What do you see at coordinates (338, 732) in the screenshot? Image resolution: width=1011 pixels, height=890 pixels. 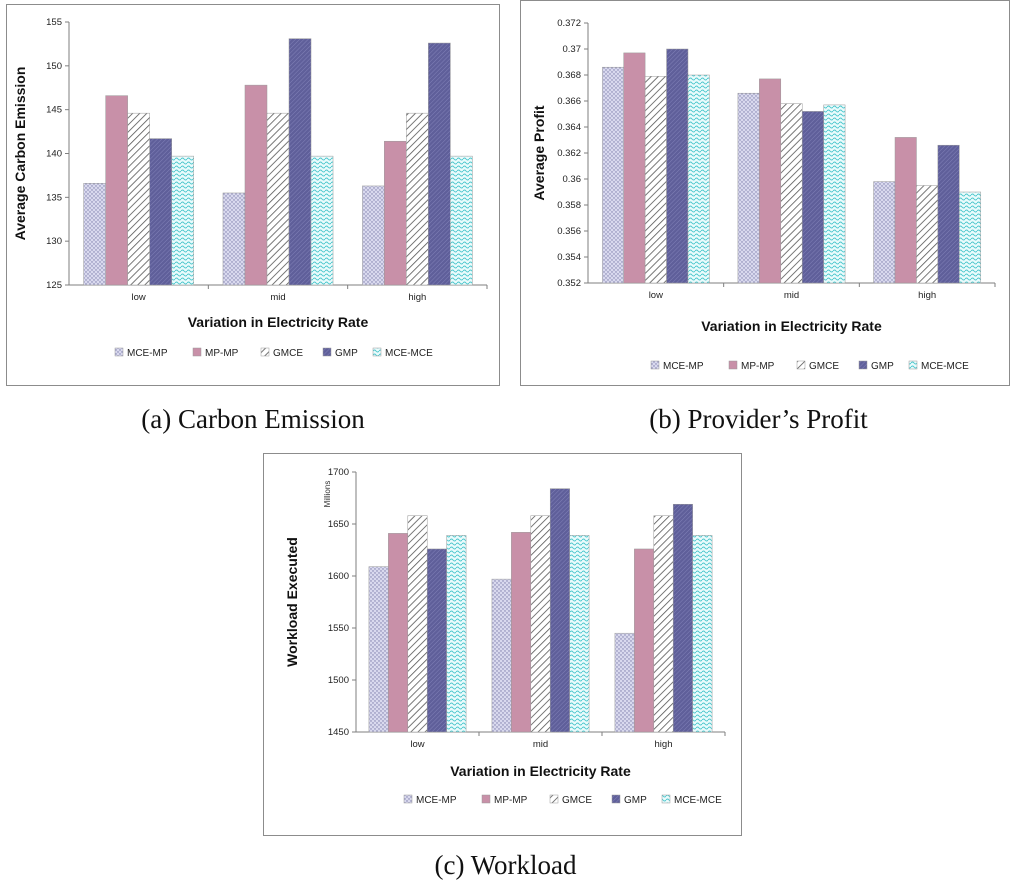 I see `y-tick-label: 1450` at bounding box center [338, 732].